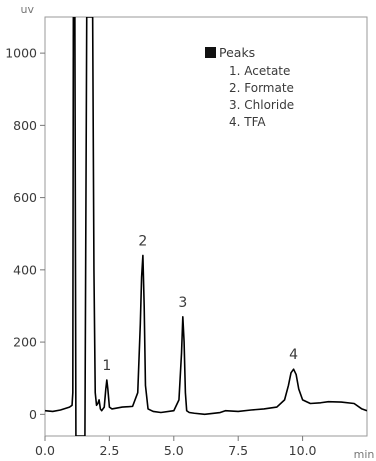  I want to click on peak-label-1: 1, so click(106, 366).